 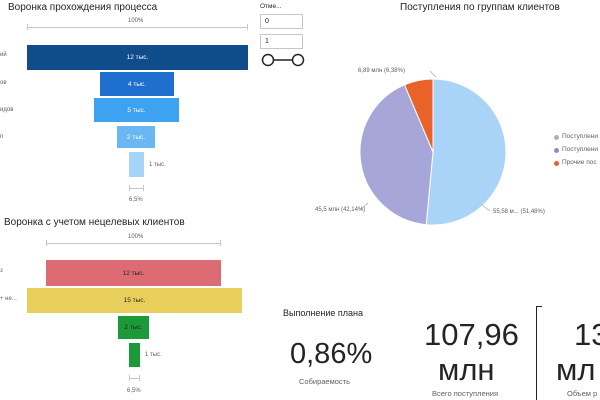 What do you see at coordinates (137, 84) in the screenshot?
I see `funnel1-bar: 4 тыс.` at bounding box center [137, 84].